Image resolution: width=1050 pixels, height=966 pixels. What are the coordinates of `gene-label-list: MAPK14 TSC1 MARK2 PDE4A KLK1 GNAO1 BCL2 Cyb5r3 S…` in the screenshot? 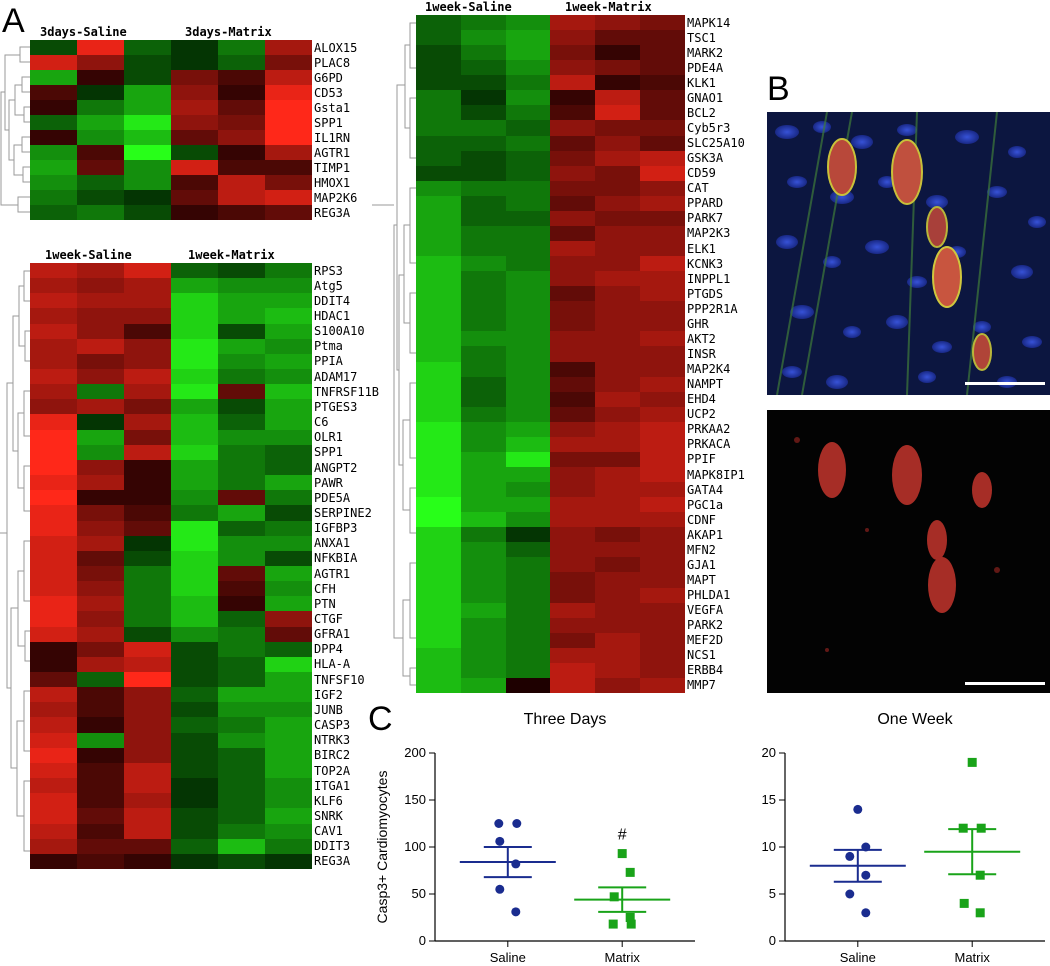 It's located at (727, 354).